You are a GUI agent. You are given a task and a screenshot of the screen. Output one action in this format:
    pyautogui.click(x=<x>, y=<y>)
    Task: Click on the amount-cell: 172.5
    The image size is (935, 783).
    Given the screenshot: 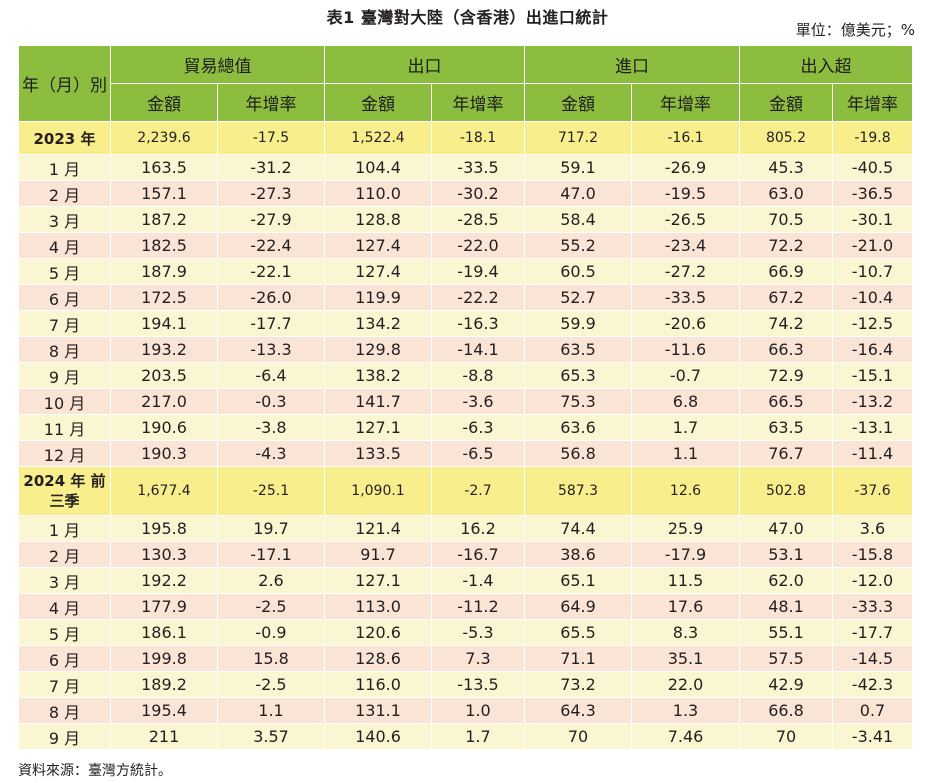 What is the action you would take?
    pyautogui.click(x=164, y=297)
    